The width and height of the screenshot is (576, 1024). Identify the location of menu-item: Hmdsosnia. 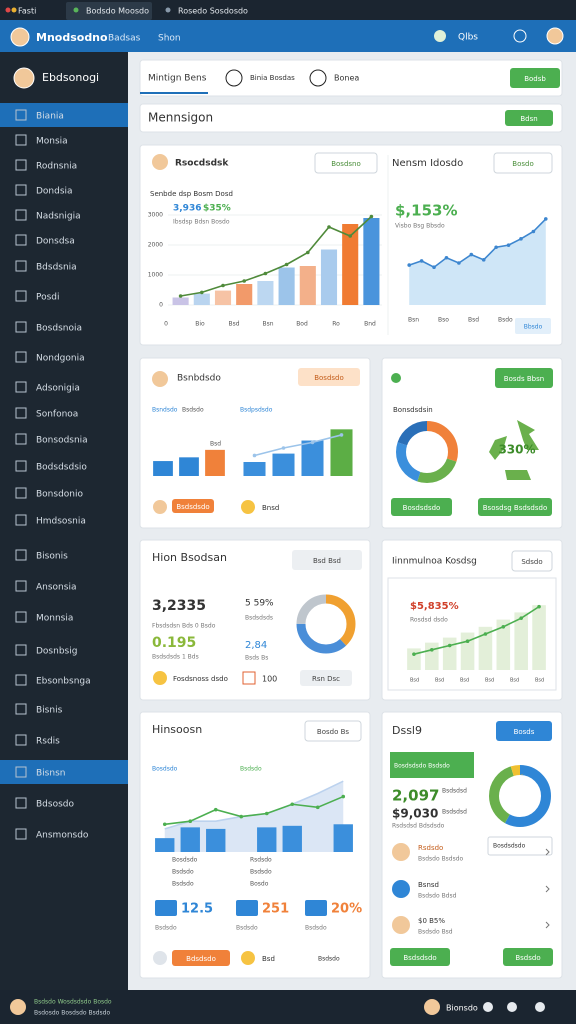
(61, 522).